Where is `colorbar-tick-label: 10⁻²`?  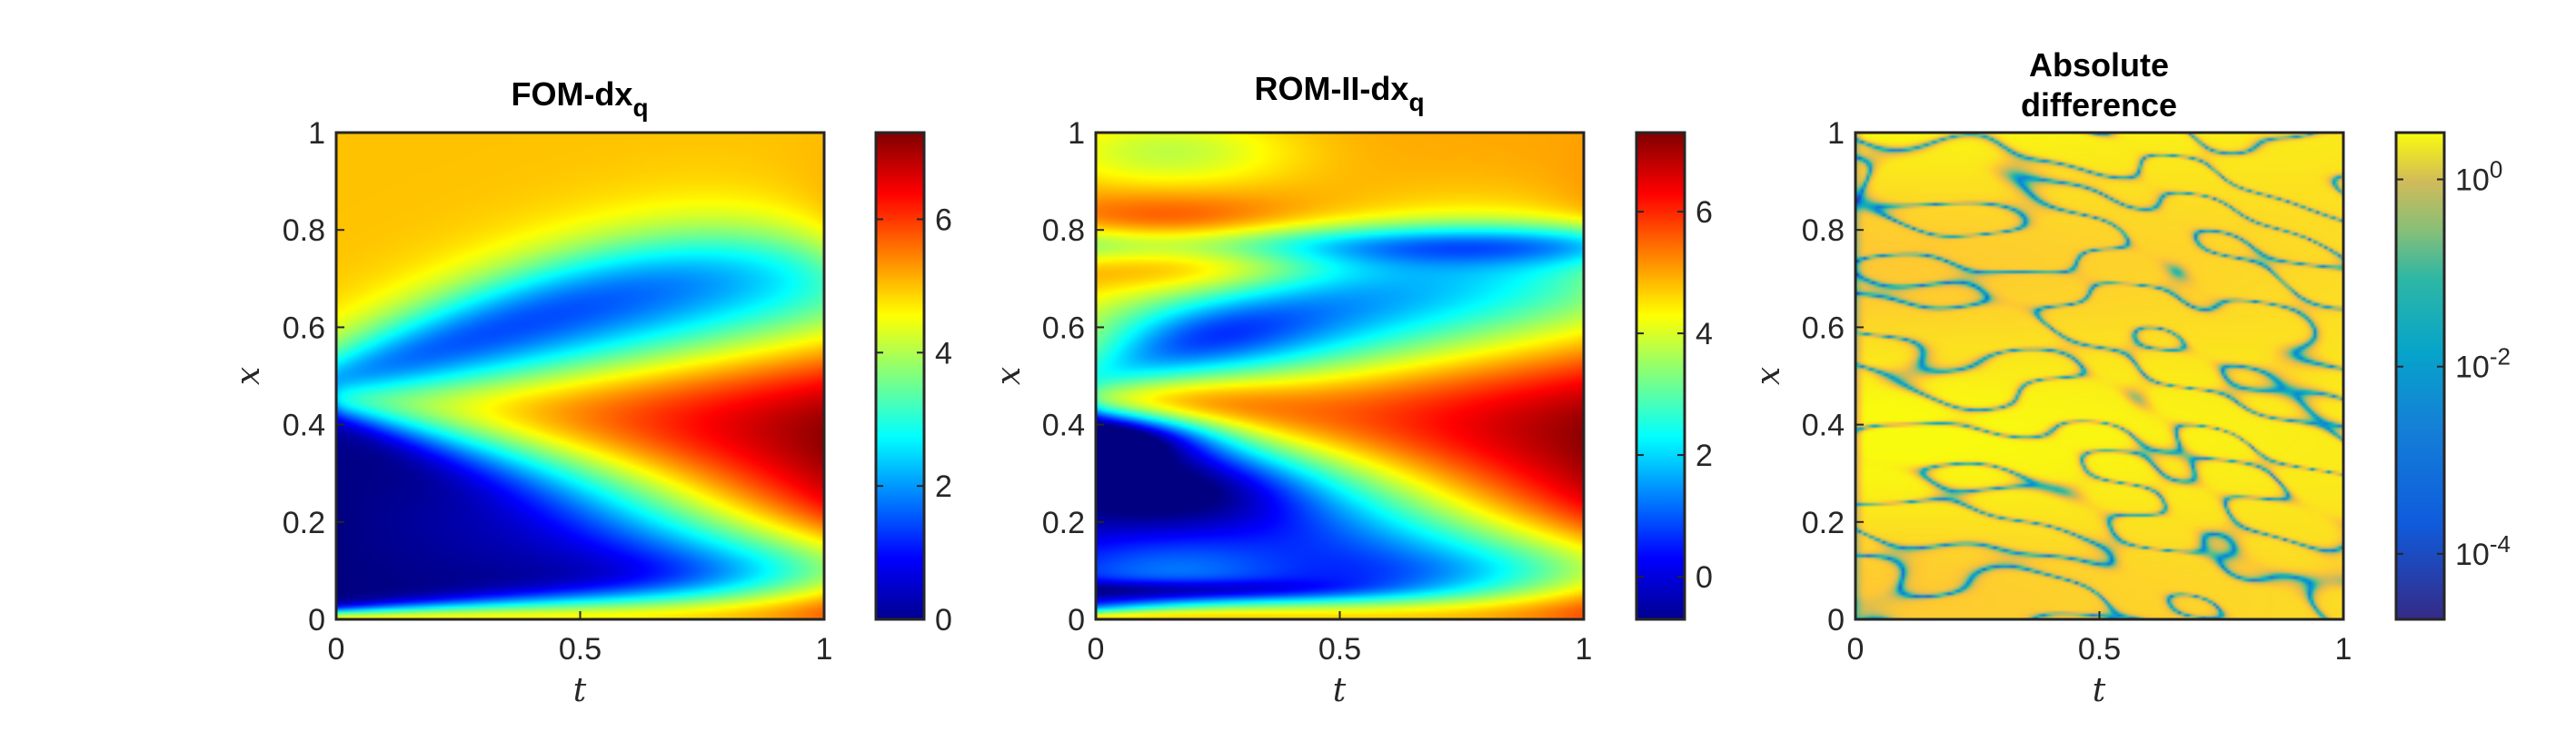
colorbar-tick-label: 10⁻² is located at coordinates (2483, 364).